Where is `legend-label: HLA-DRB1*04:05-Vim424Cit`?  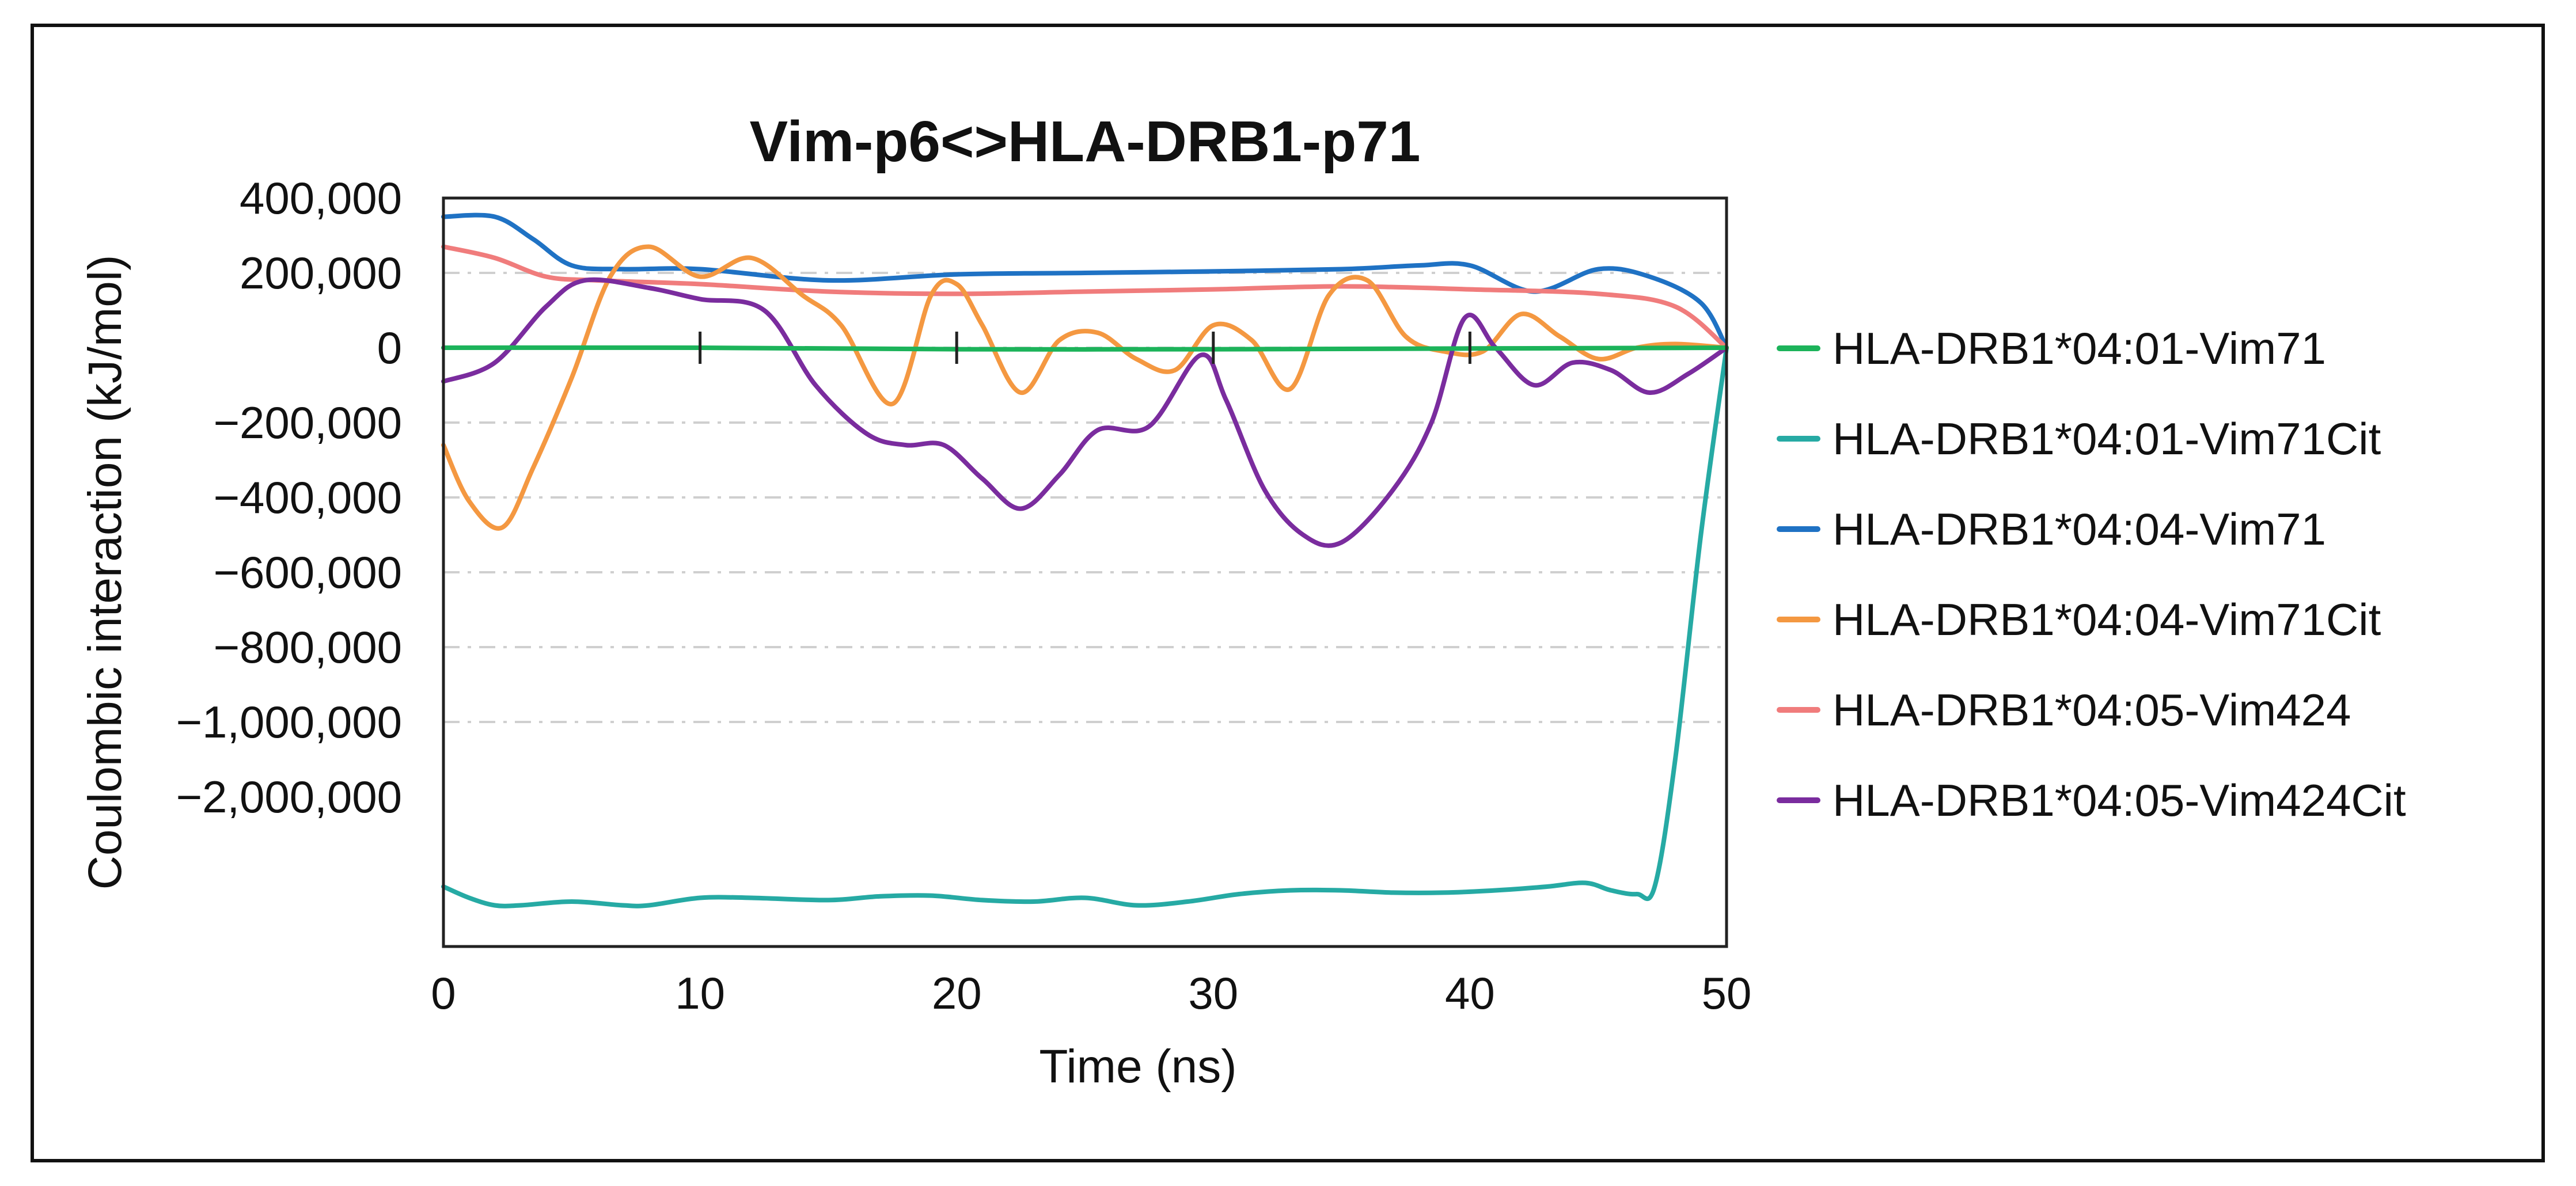
legend-label: HLA-DRB1*04:05-Vim424Cit is located at coordinates (2119, 800).